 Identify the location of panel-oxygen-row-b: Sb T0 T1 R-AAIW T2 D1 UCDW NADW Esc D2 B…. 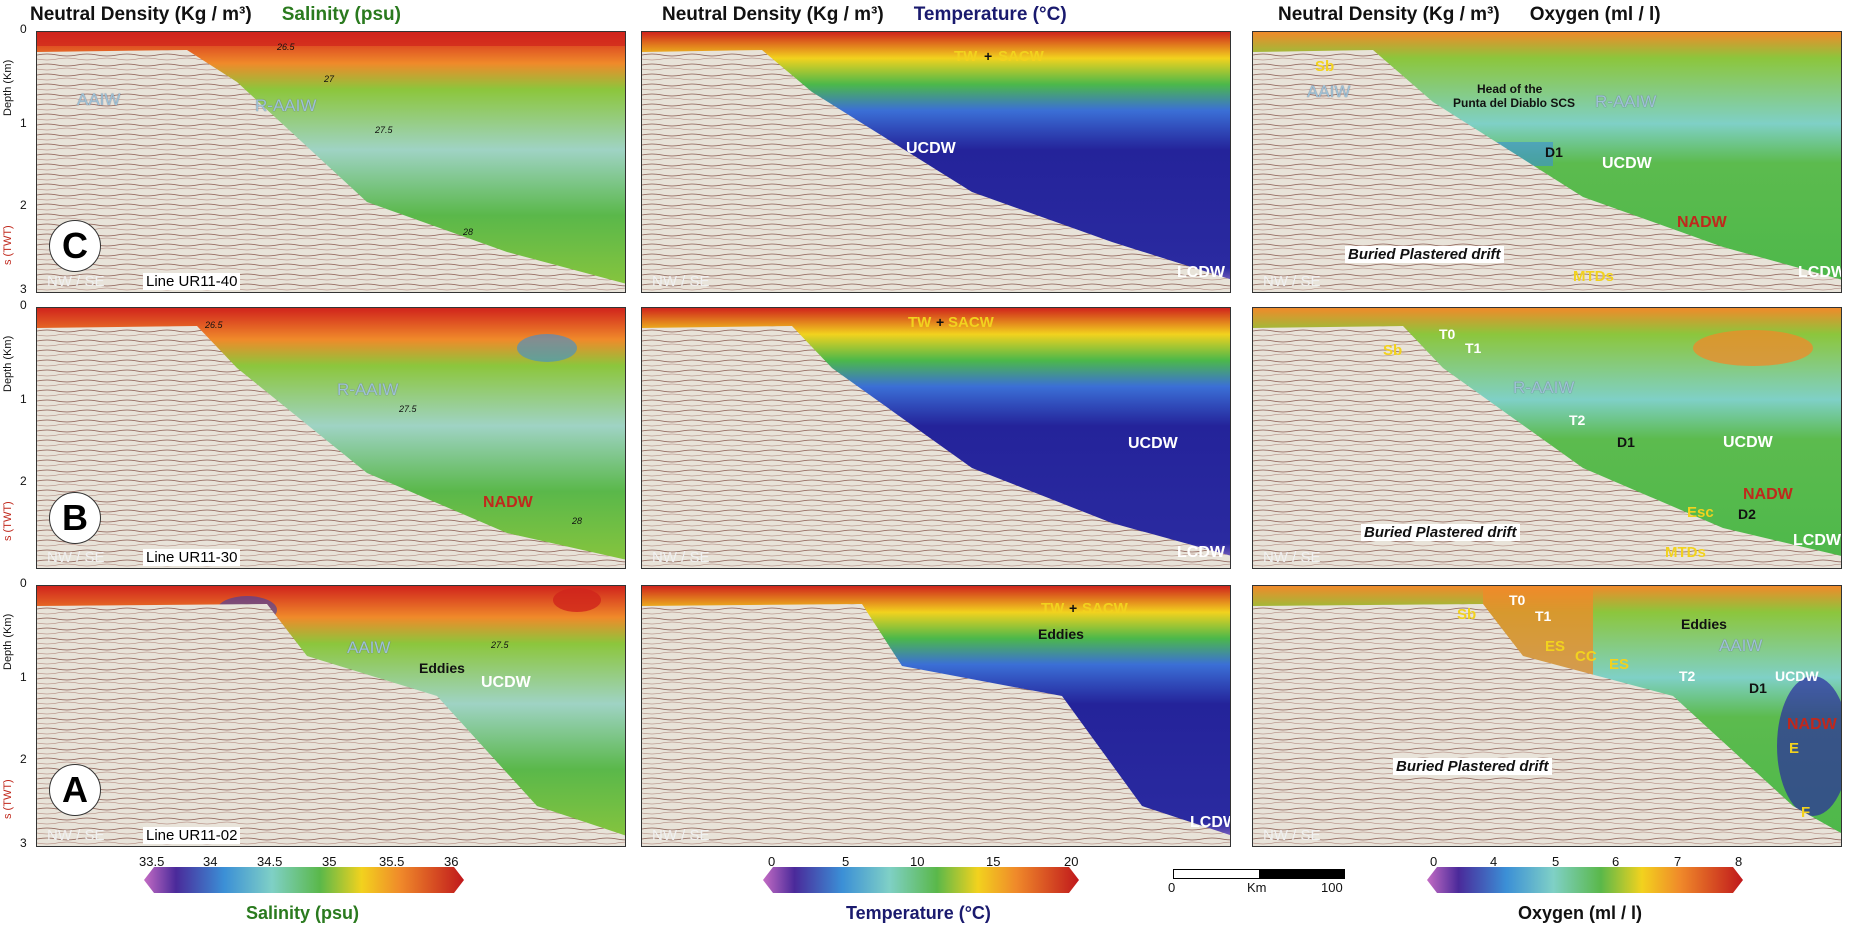
(1547, 438).